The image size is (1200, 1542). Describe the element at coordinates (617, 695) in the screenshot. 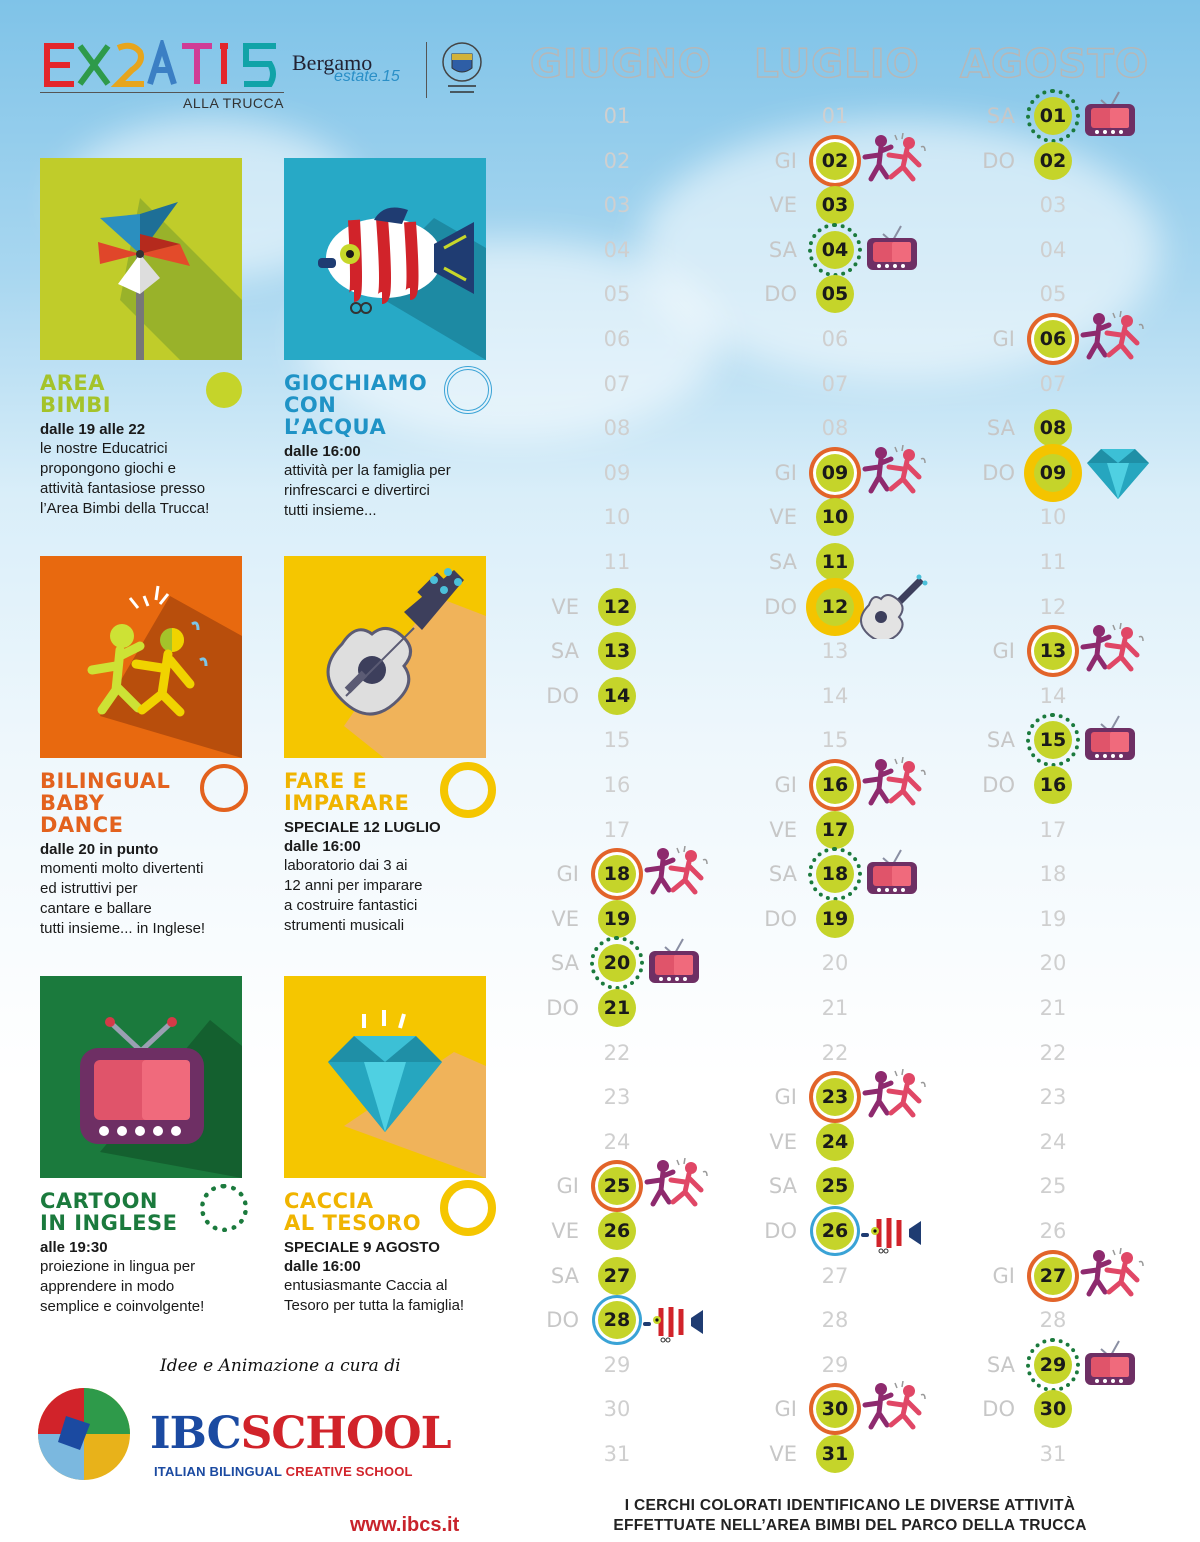

I see `event-day: 14` at that location.